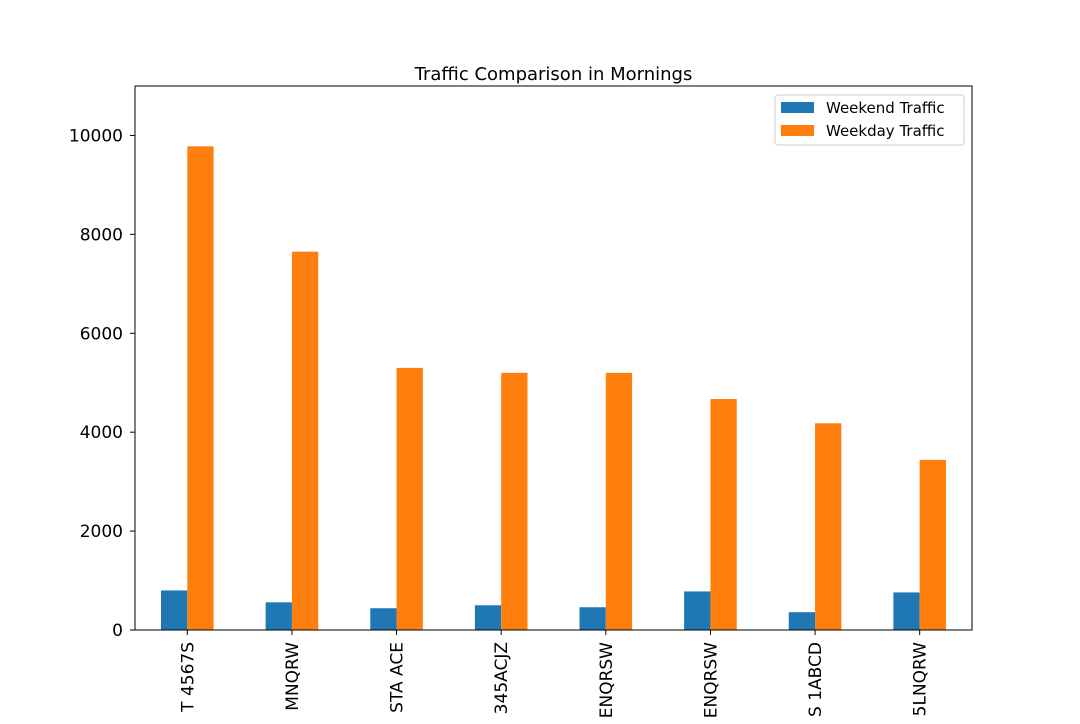  Describe the element at coordinates (188, 677) in the screenshot. I see `x-tick-label: T 4567S` at that location.